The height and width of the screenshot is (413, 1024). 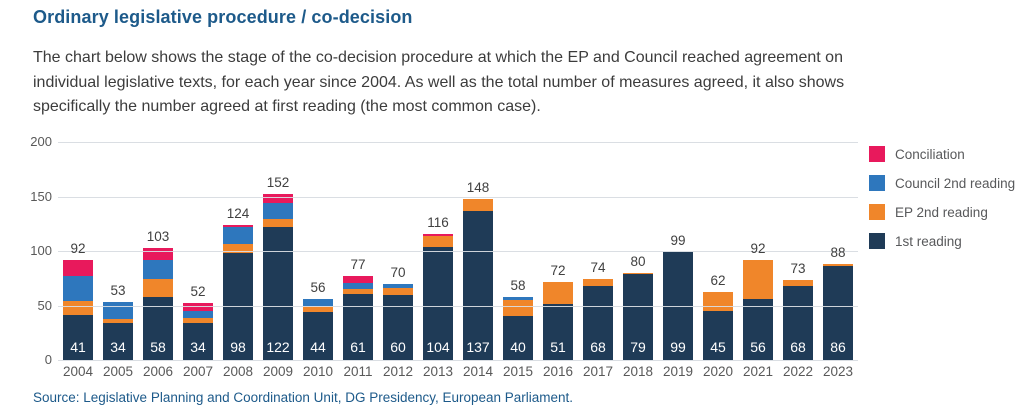 I want to click on bar-2010: 56 44 2010, so click(x=318, y=260).